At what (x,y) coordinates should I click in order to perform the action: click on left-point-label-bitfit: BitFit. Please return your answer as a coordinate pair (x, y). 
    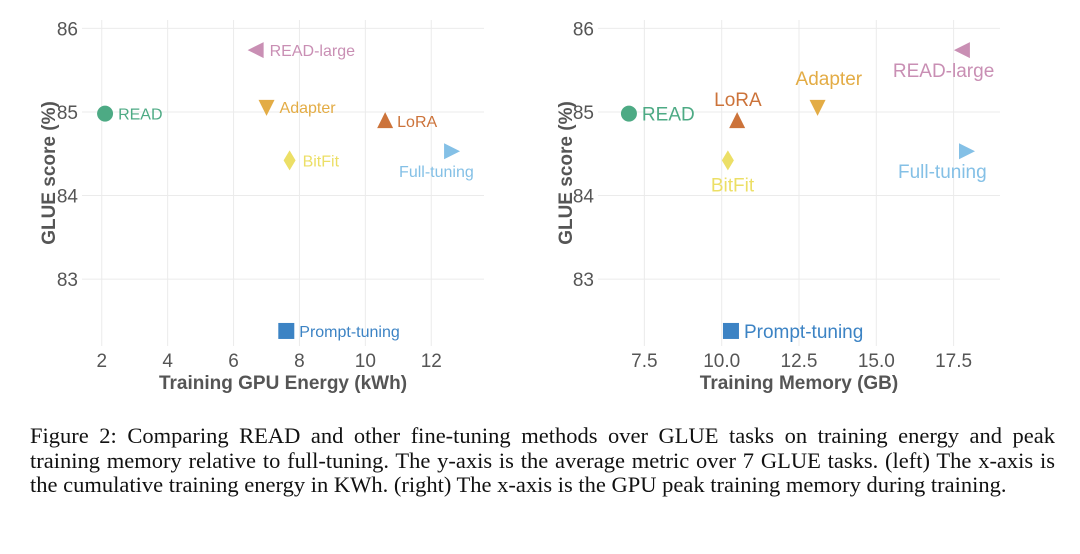
    Looking at the image, I should click on (321, 161).